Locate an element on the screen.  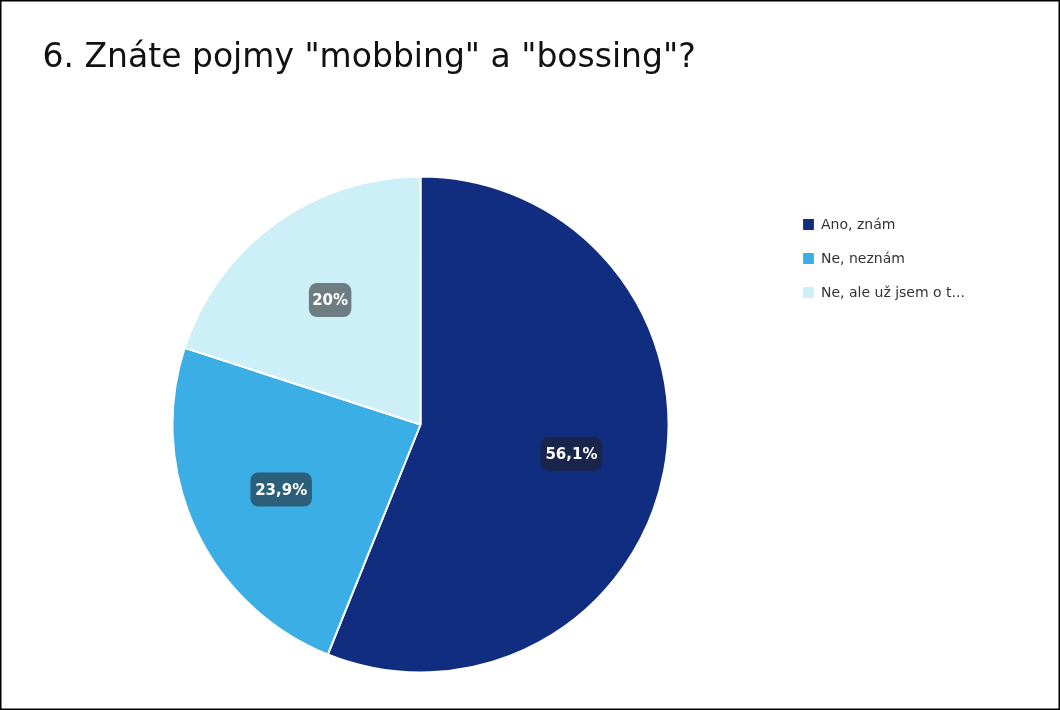
data-label: 20% is located at coordinates (330, 300).